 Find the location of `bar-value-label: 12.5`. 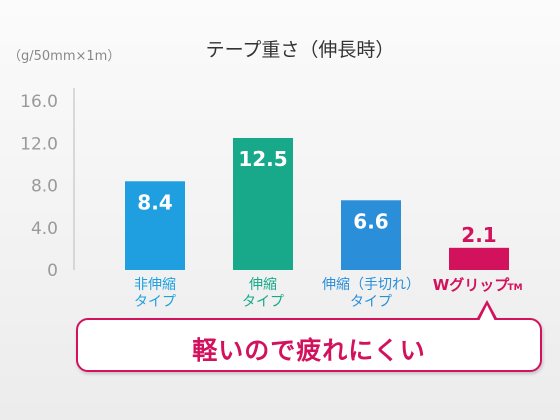

bar-value-label: 12.5 is located at coordinates (262, 159).